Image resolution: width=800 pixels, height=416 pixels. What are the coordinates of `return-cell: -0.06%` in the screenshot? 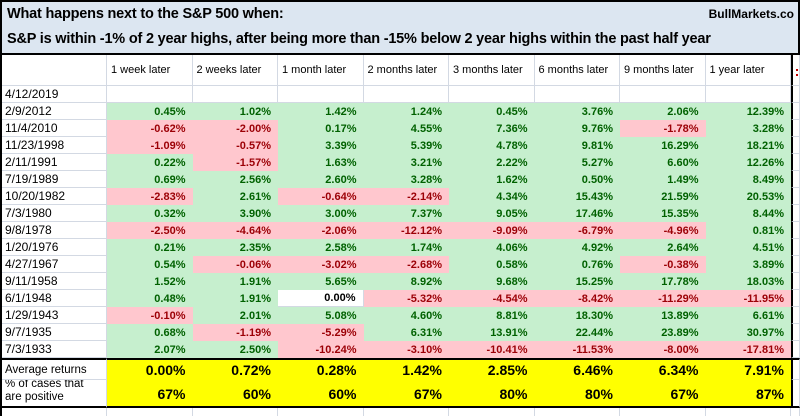 It's located at (235, 264).